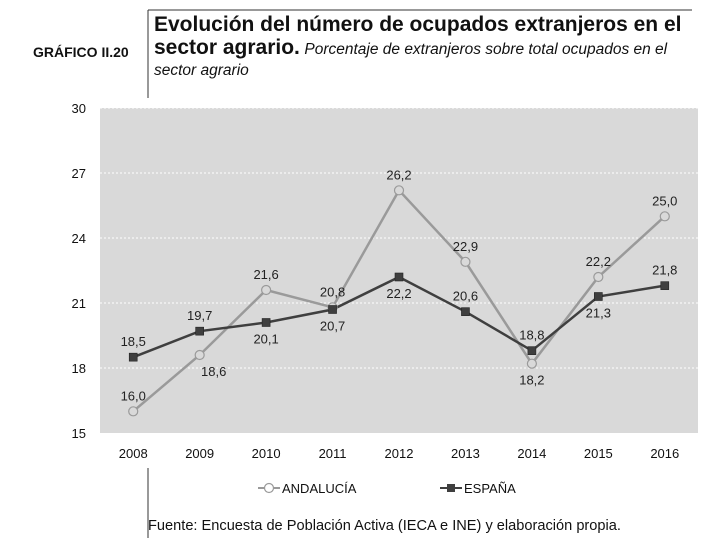 The width and height of the screenshot is (708, 543). I want to click on data-label: 18,2, so click(531, 380).